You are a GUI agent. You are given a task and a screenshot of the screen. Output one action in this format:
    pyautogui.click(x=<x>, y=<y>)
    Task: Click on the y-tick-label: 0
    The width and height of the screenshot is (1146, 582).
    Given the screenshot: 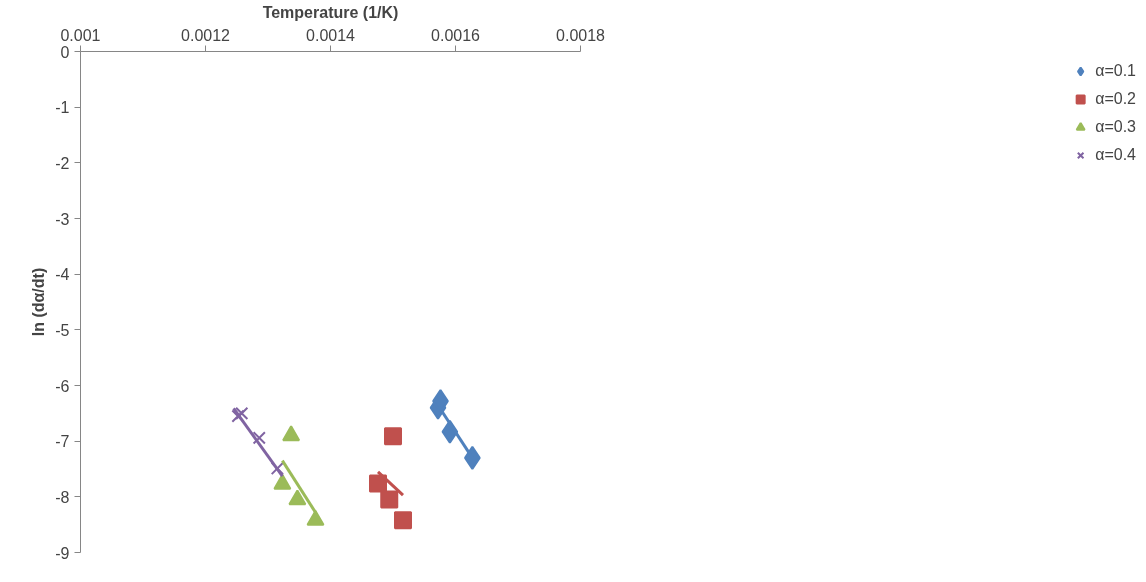 What is the action you would take?
    pyautogui.click(x=65, y=52)
    